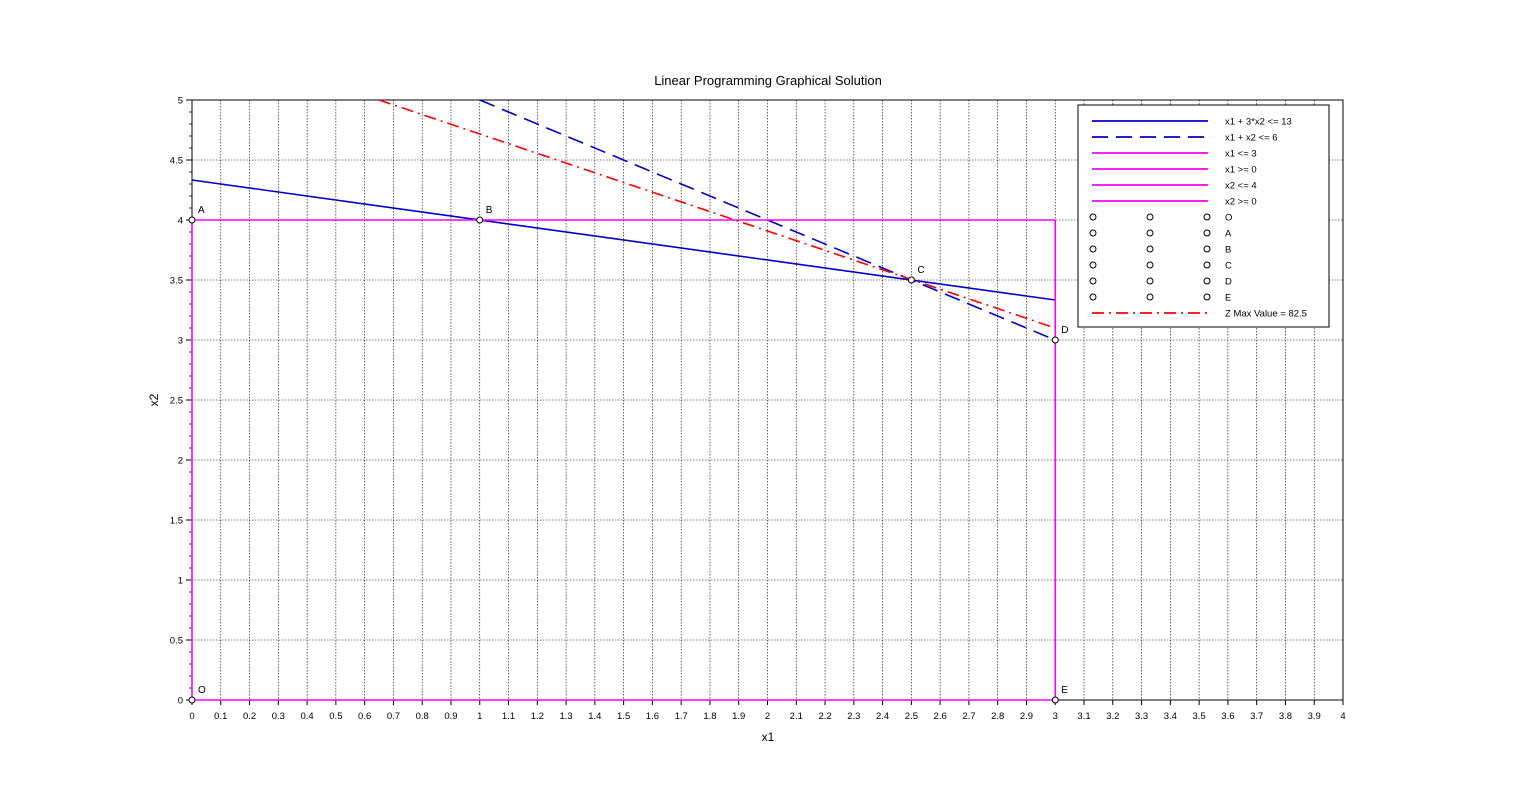 Image resolution: width=1536 pixels, height=800 pixels. Describe the element at coordinates (508, 716) in the screenshot. I see `x-tick-label: 1.1` at that location.